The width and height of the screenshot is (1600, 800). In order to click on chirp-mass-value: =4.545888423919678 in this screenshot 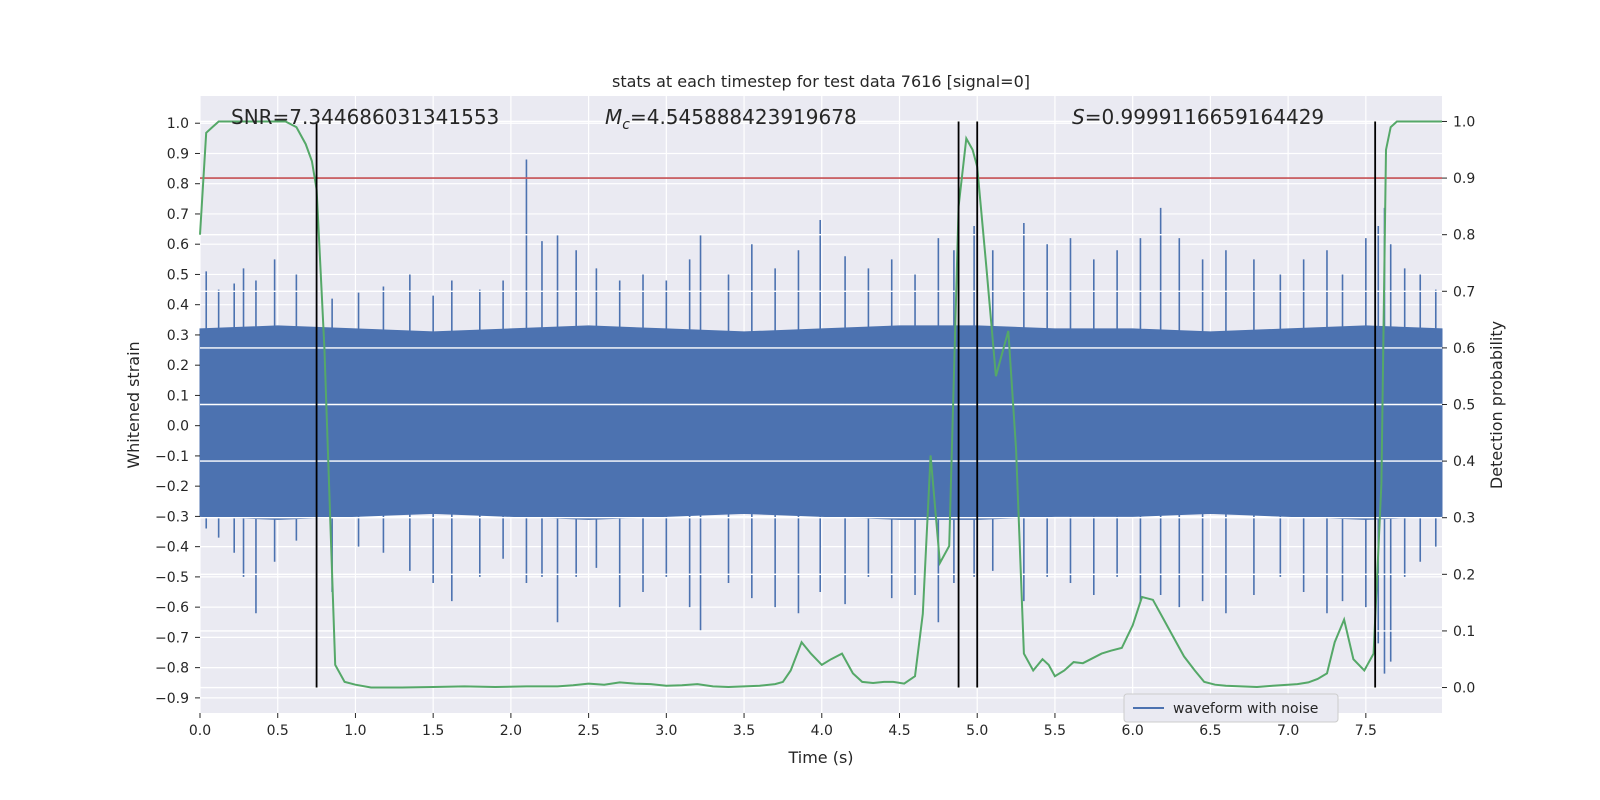, I will do `click(743, 117)`.